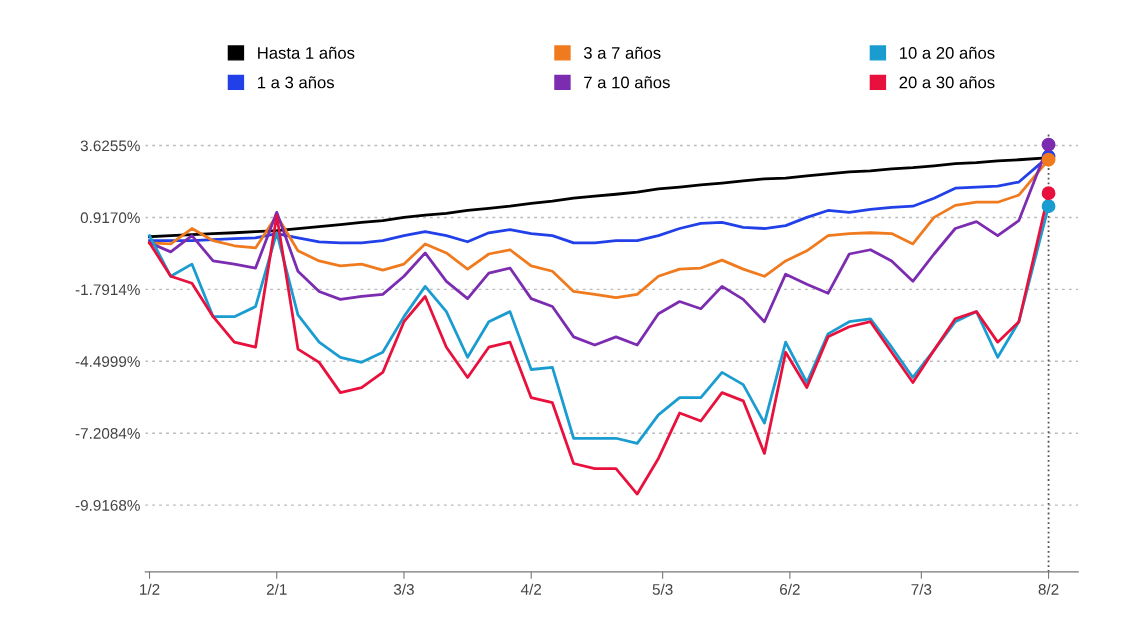  I want to click on y-tick-label: -4.4999%, so click(107, 361).